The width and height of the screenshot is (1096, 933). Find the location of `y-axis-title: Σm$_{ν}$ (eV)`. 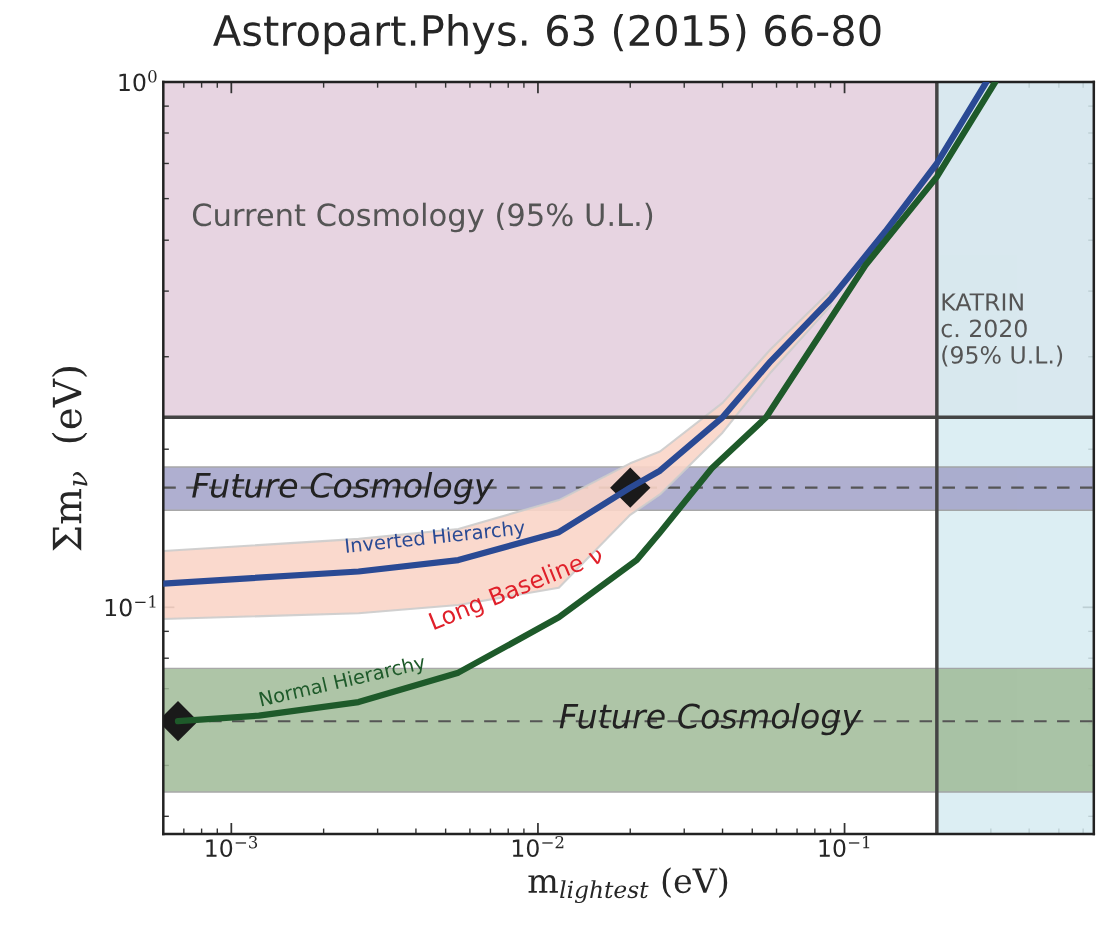

y-axis-title: Σm$_{ν}$ (eV) is located at coordinates (69, 459).